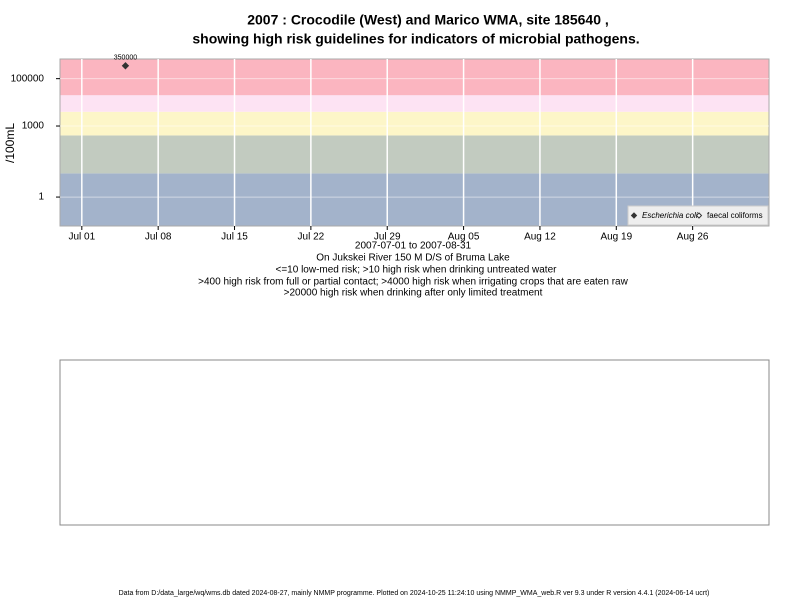  I want to click on data-point, so click(125, 66).